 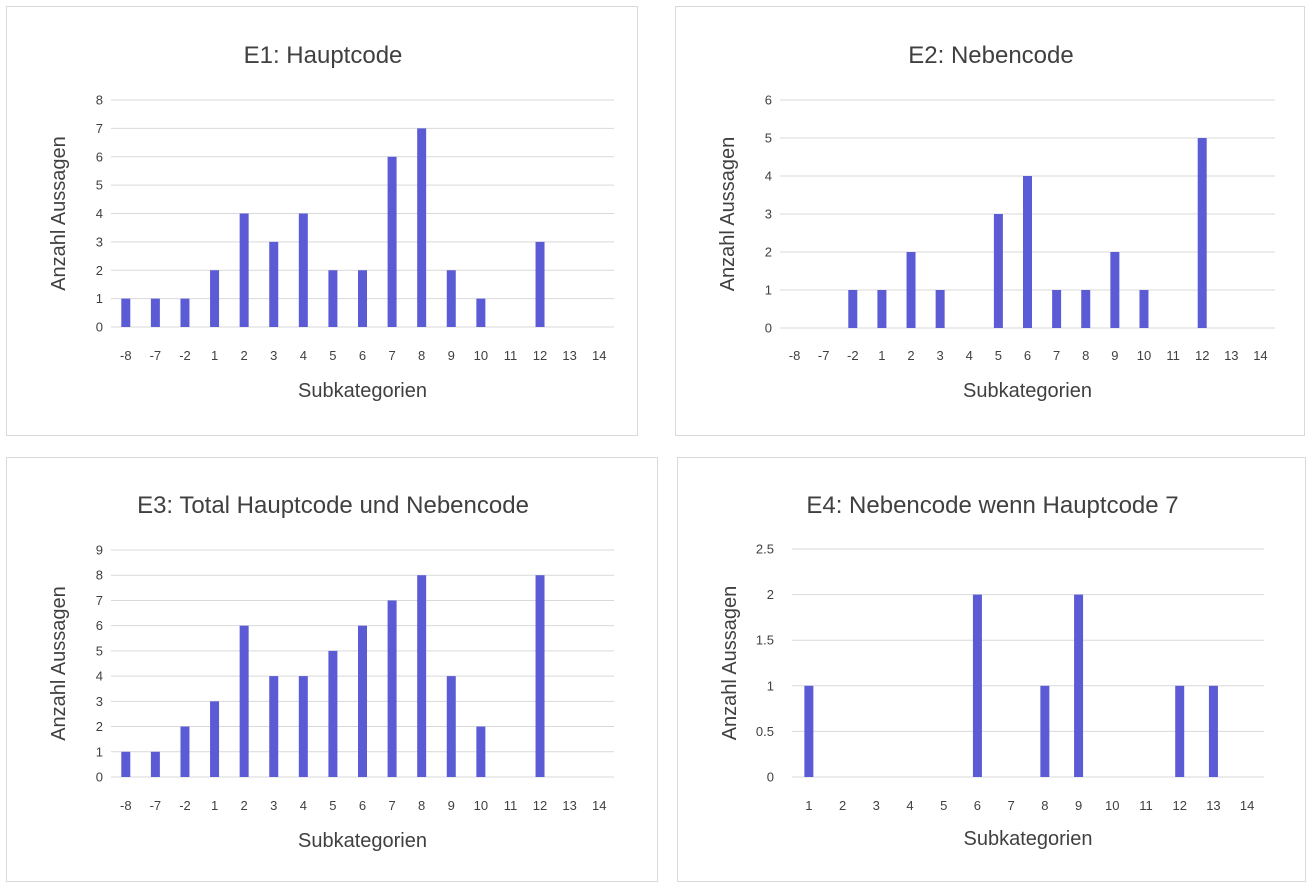 I want to click on y-tick-label: 5, so click(x=99, y=185).